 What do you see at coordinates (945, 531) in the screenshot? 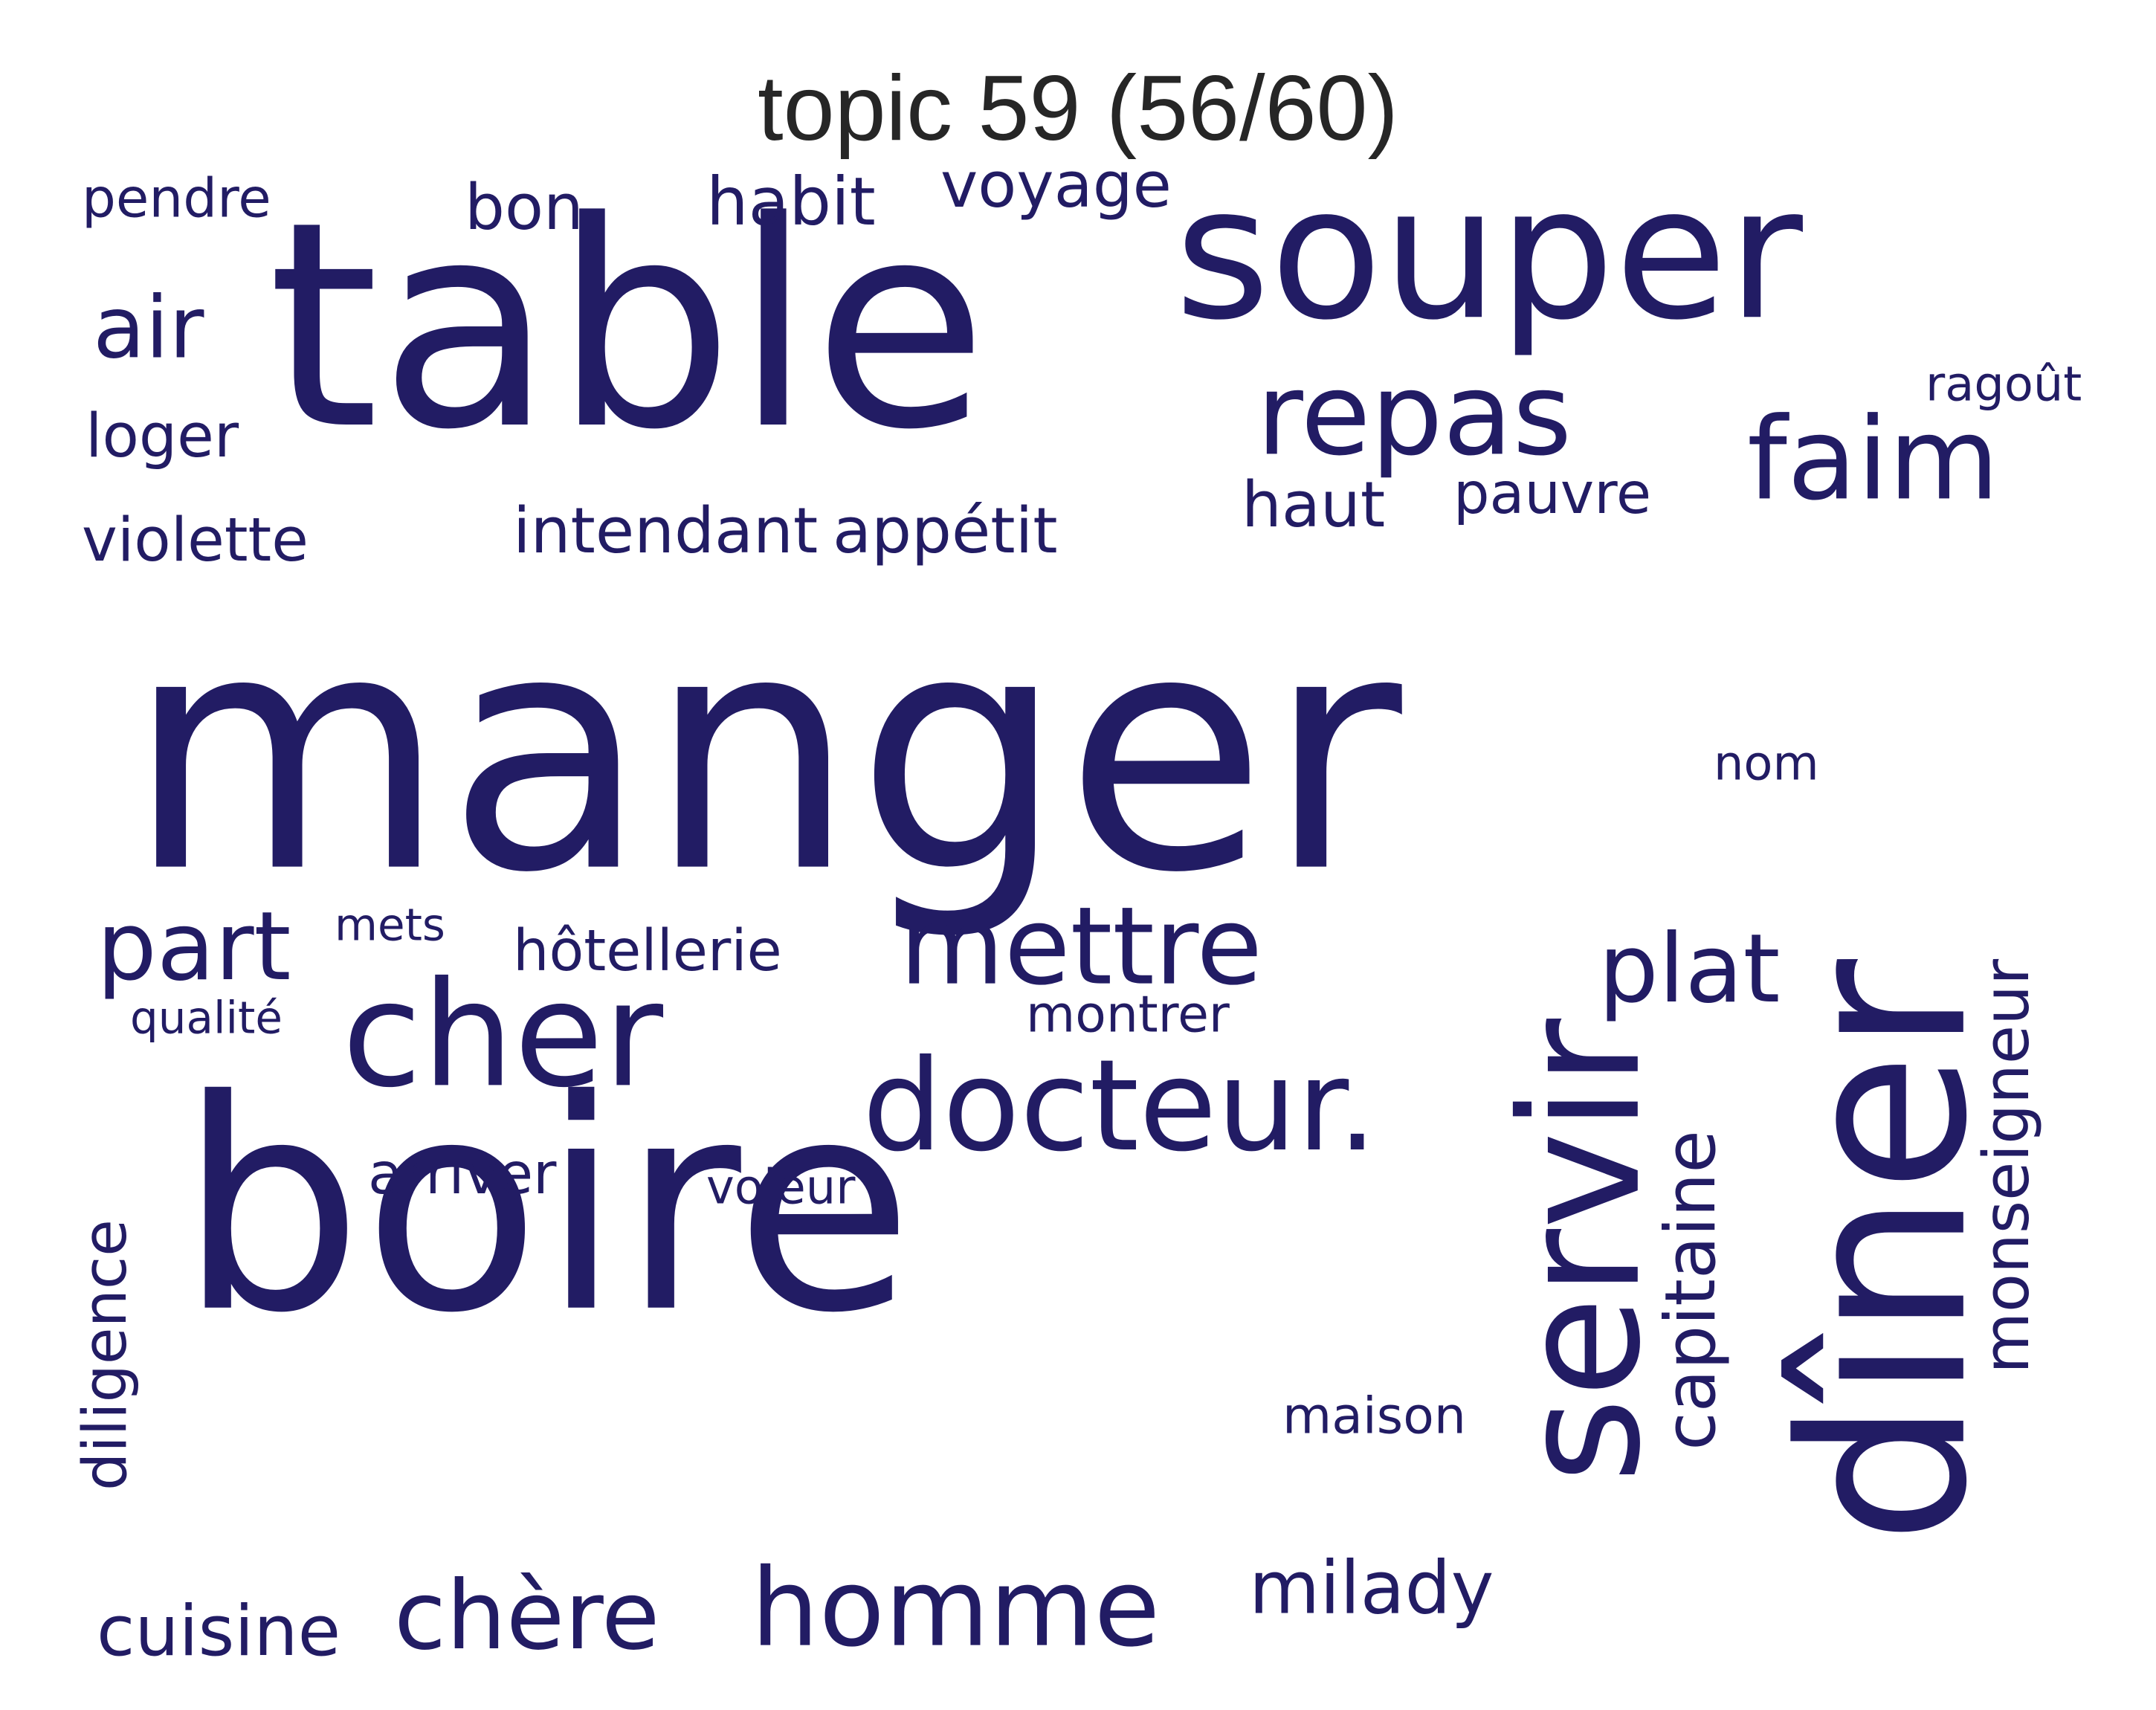
I see `word-appetit: appétit` at bounding box center [945, 531].